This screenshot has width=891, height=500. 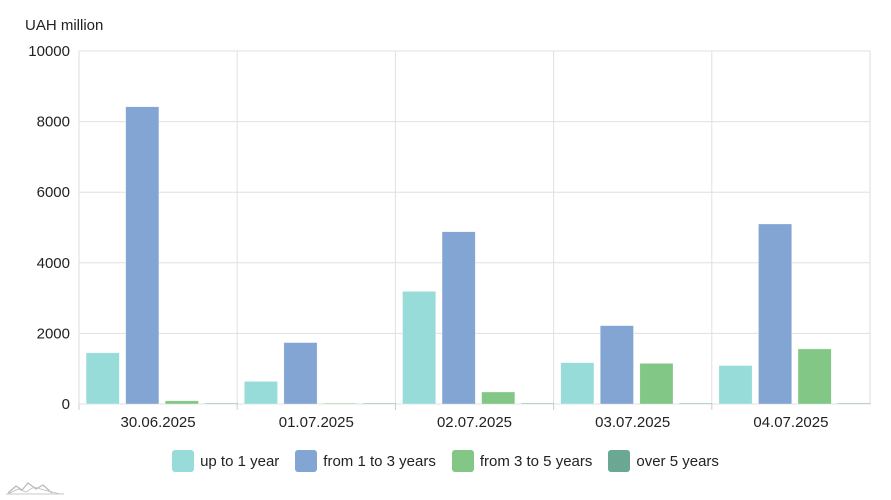 What do you see at coordinates (379, 461) in the screenshot?
I see `legend-label: from 1 to 3 years` at bounding box center [379, 461].